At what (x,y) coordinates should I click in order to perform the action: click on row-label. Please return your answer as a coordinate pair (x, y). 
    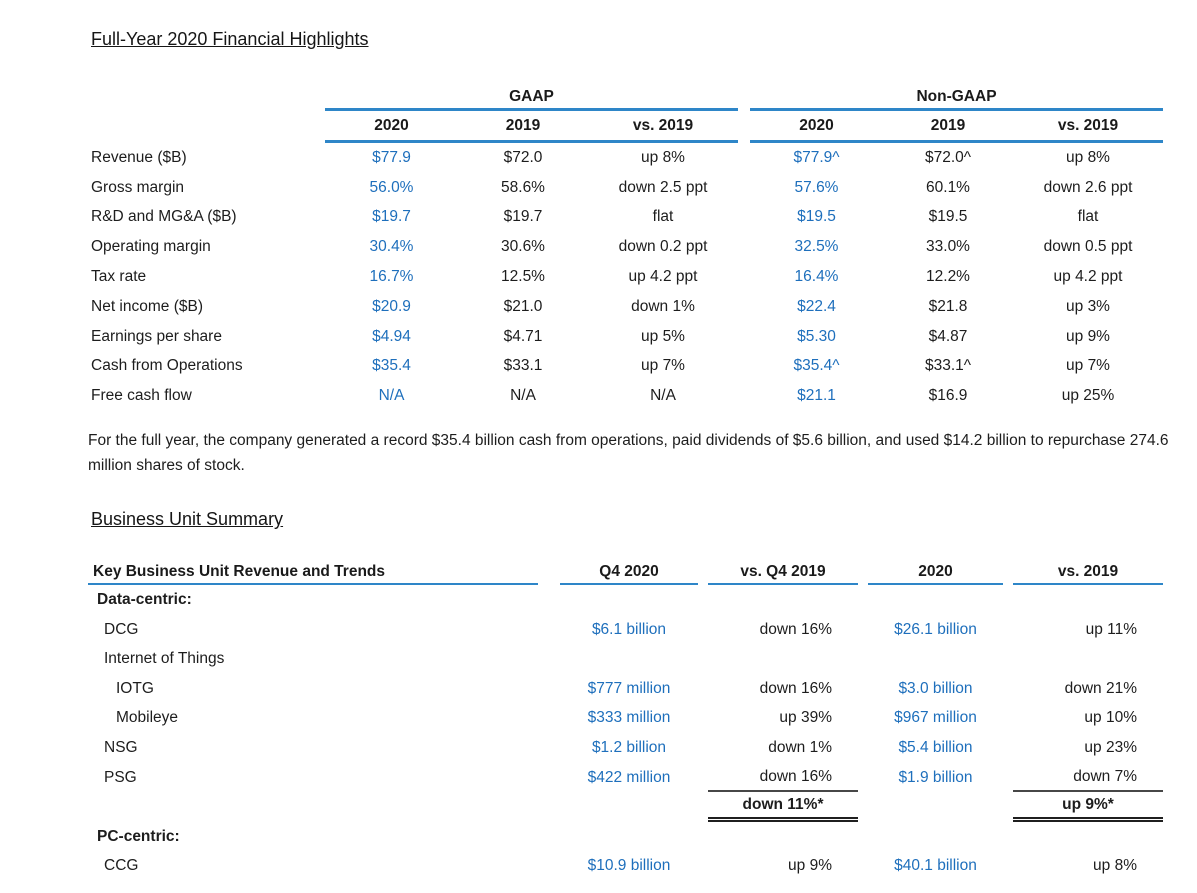
    Looking at the image, I should click on (313, 807).